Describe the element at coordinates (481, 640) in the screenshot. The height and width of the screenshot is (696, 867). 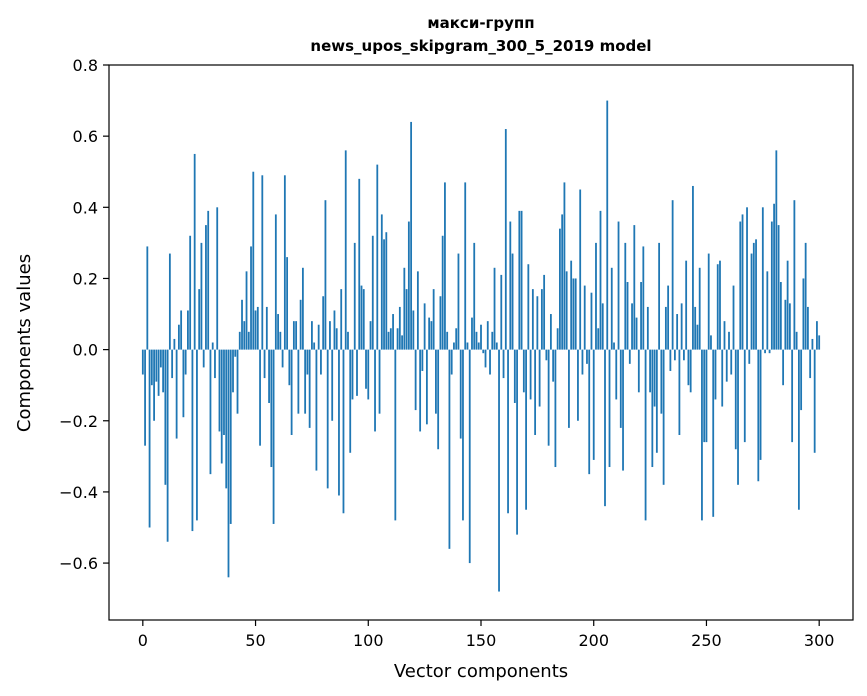
I see `x-tick-label: 150` at that location.